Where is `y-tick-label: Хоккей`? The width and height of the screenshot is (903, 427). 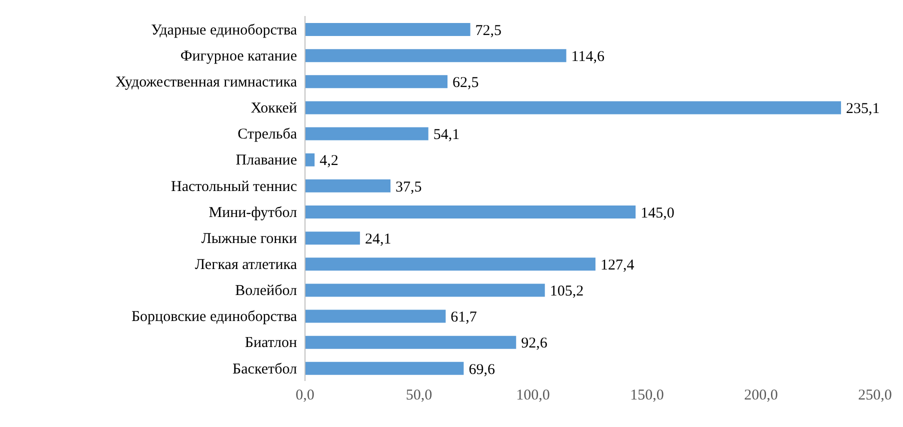 y-tick-label: Хоккей is located at coordinates (273, 108).